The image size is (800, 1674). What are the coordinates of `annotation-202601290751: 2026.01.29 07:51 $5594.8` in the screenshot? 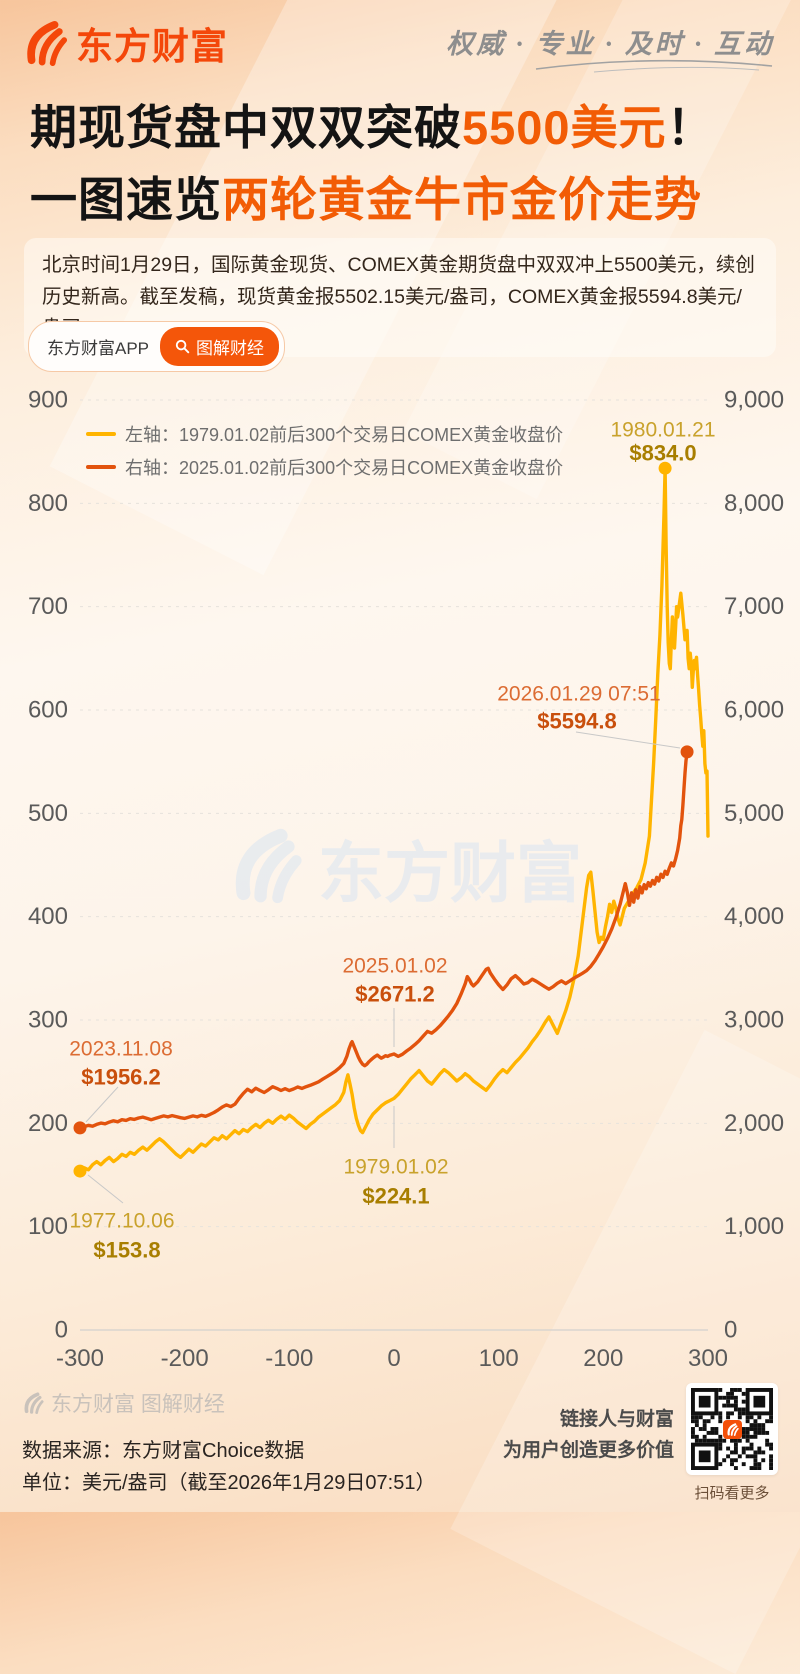 It's located at (595, 721).